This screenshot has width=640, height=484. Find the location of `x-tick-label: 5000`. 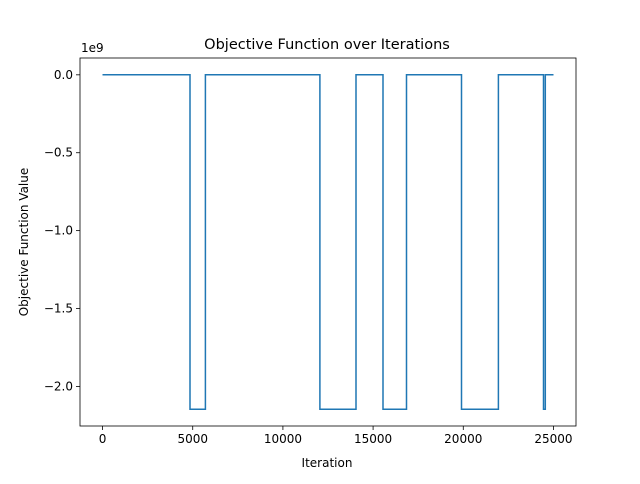

x-tick-label: 5000 is located at coordinates (192, 439).